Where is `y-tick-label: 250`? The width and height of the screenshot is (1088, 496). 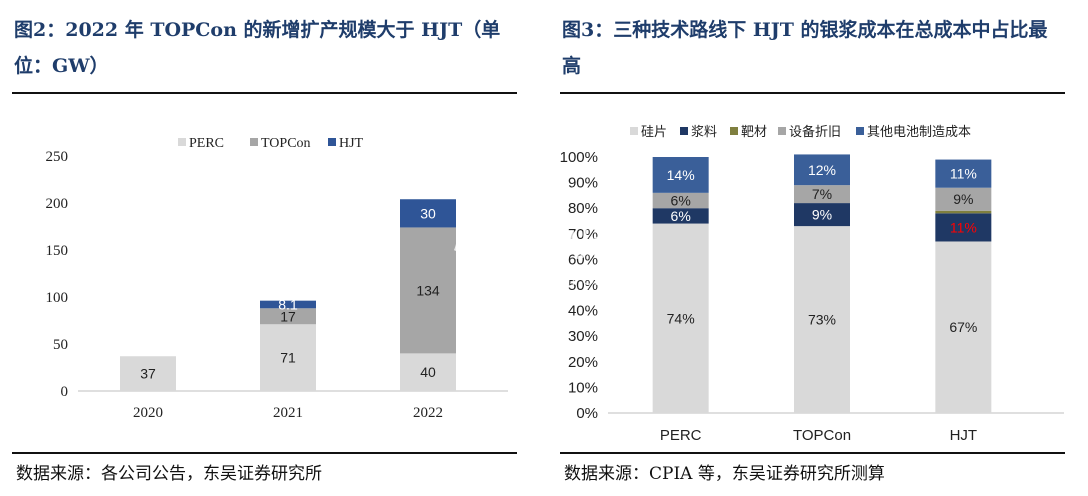 y-tick-label: 250 is located at coordinates (57, 157).